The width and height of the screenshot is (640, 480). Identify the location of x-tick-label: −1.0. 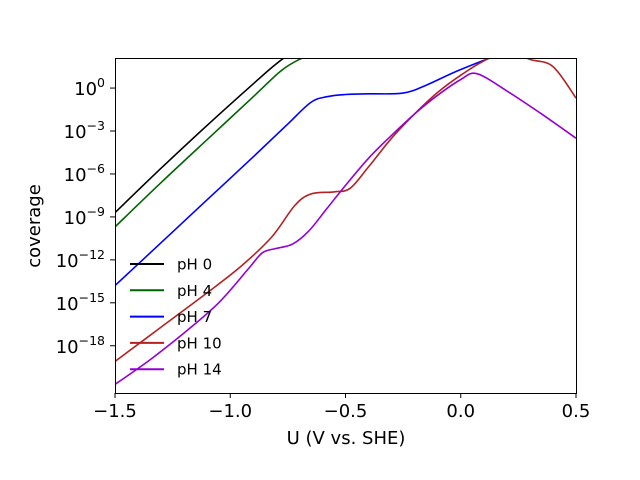
(230, 411).